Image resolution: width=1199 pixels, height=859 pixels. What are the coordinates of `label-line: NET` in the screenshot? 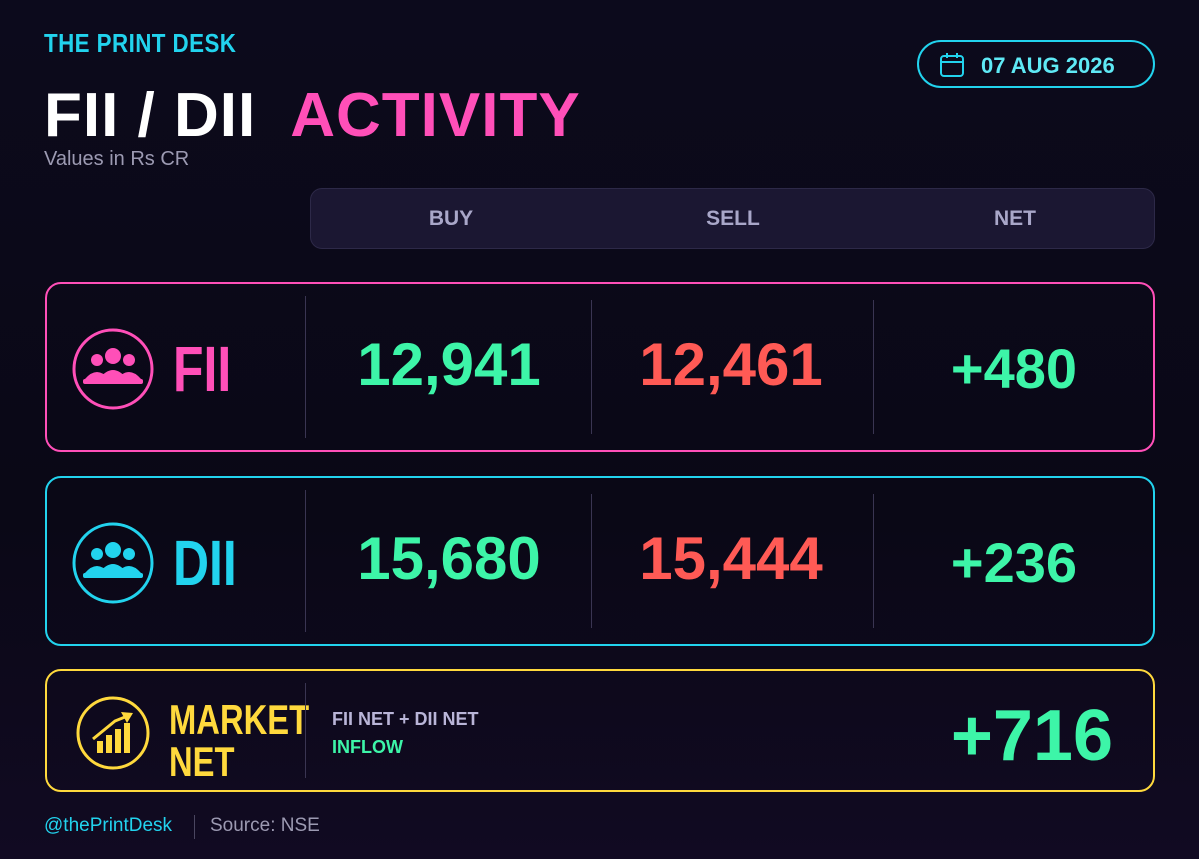 It's located at (202, 761).